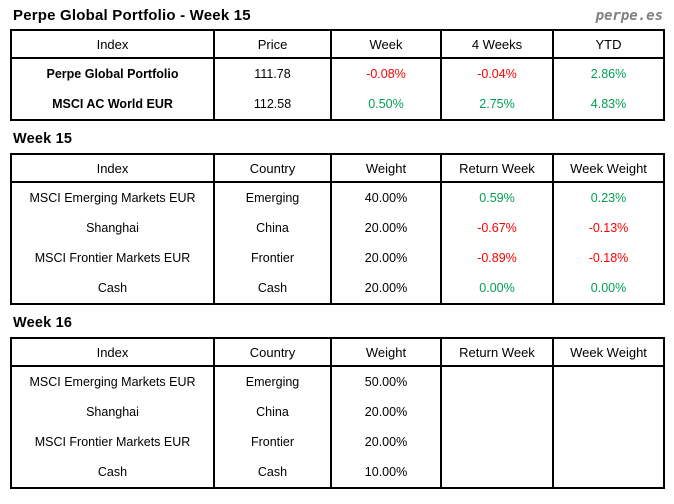 This screenshot has height=504, width=674. What do you see at coordinates (608, 44) in the screenshot?
I see `col-header-ytd: YTD` at bounding box center [608, 44].